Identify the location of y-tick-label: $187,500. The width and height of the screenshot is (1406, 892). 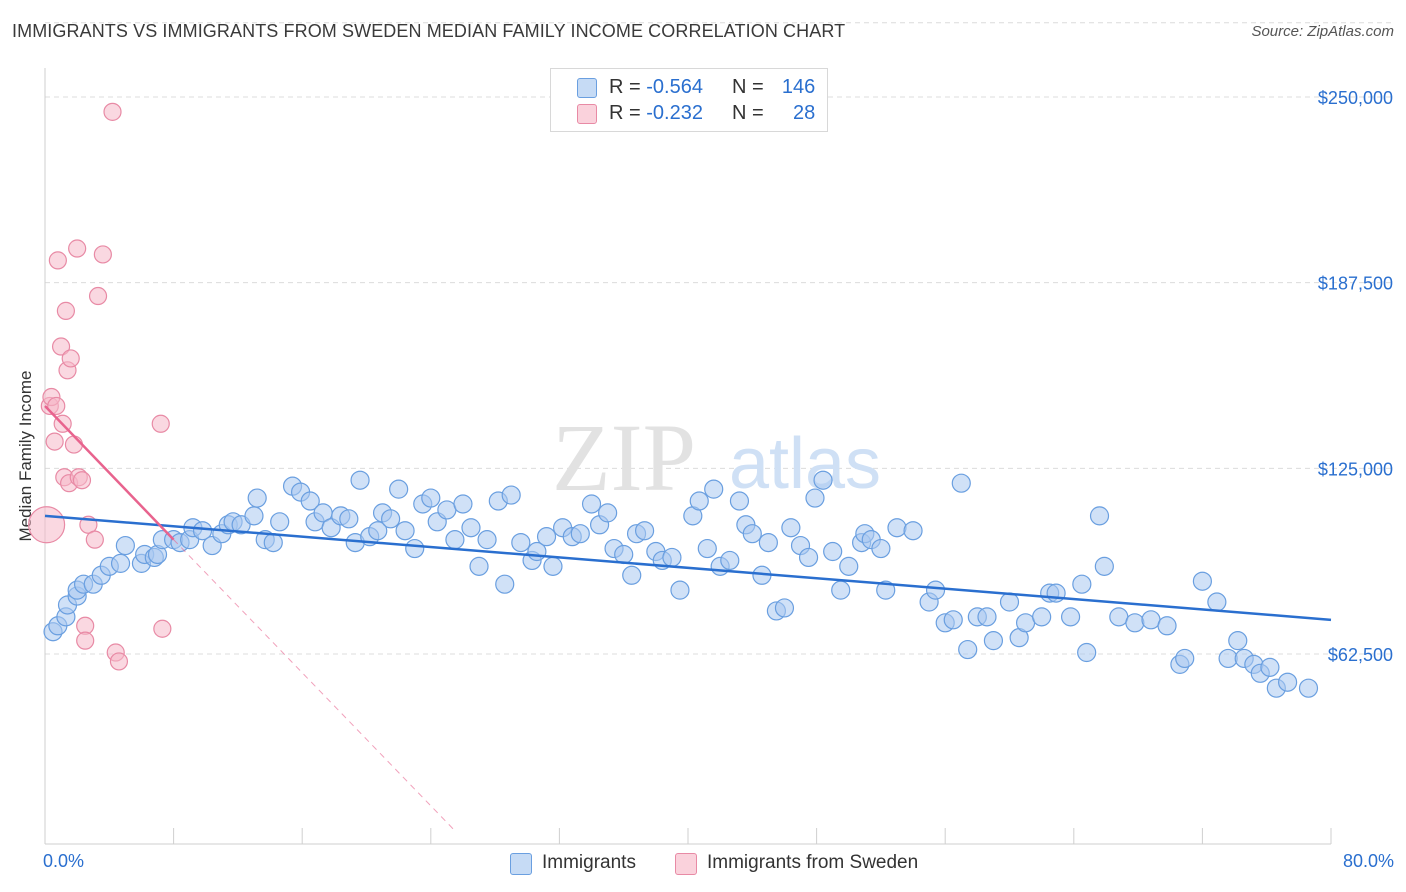
(1355, 284).